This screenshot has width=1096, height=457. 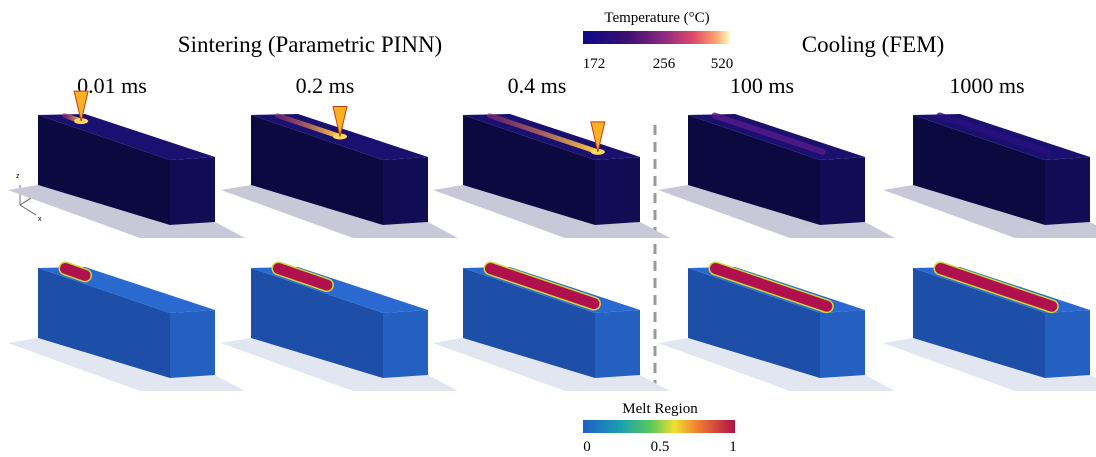 I want to click on header-left: Sintering (Parametric PINN), so click(x=310, y=44).